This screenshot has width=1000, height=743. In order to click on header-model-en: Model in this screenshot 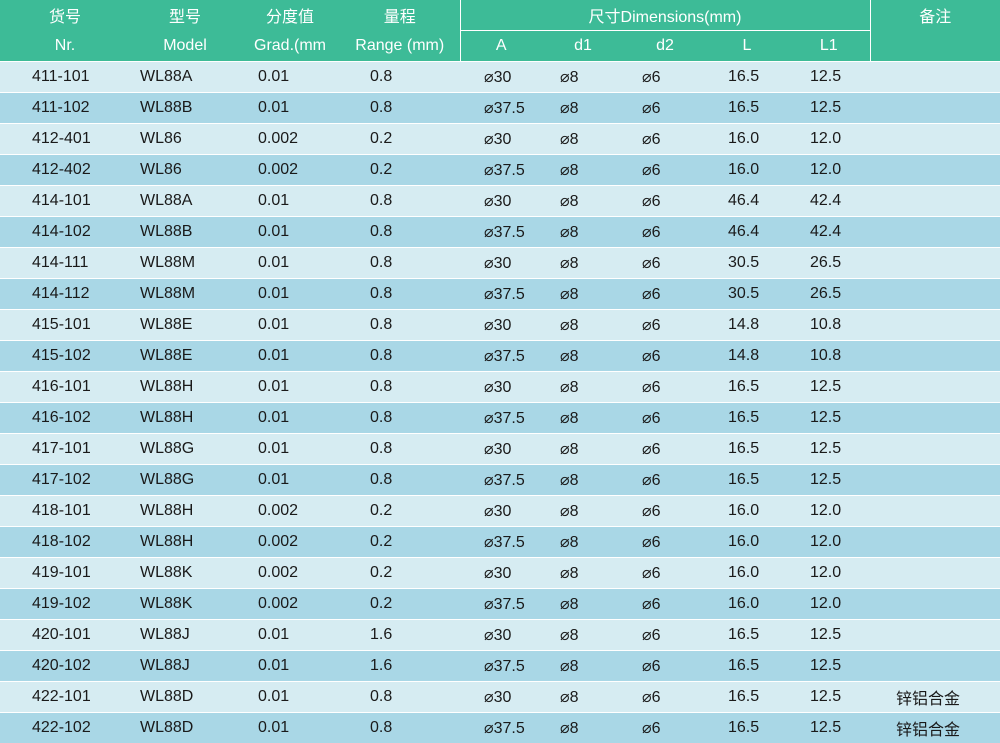, I will do `click(185, 46)`.